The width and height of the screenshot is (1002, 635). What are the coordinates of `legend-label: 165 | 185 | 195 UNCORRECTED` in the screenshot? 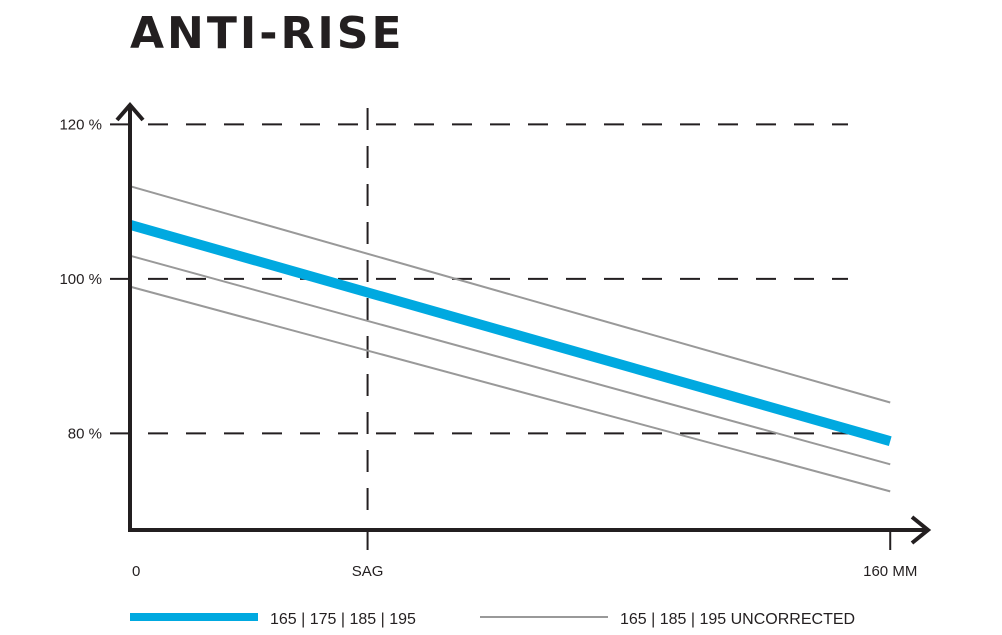 It's located at (737, 619).